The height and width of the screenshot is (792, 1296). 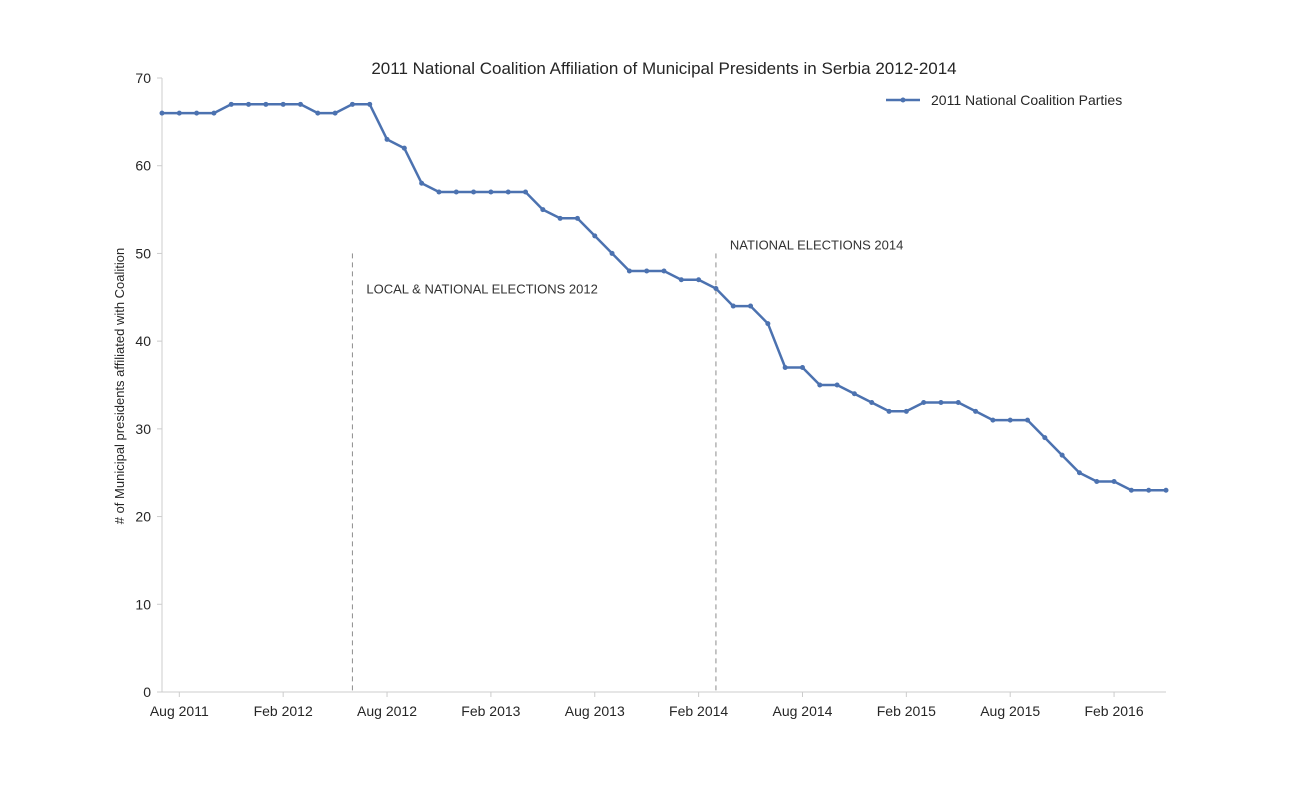 I want to click on y-tick-label: 30, so click(x=143, y=429).